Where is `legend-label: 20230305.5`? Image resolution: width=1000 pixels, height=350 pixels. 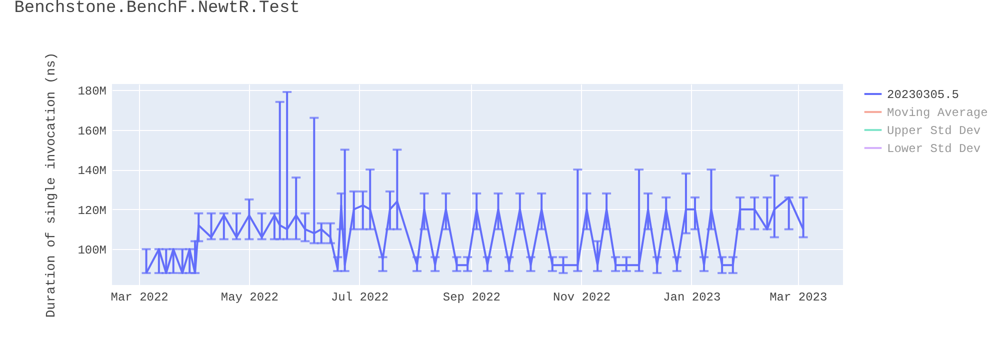
legend-label: 20230305.5 is located at coordinates (923, 95).